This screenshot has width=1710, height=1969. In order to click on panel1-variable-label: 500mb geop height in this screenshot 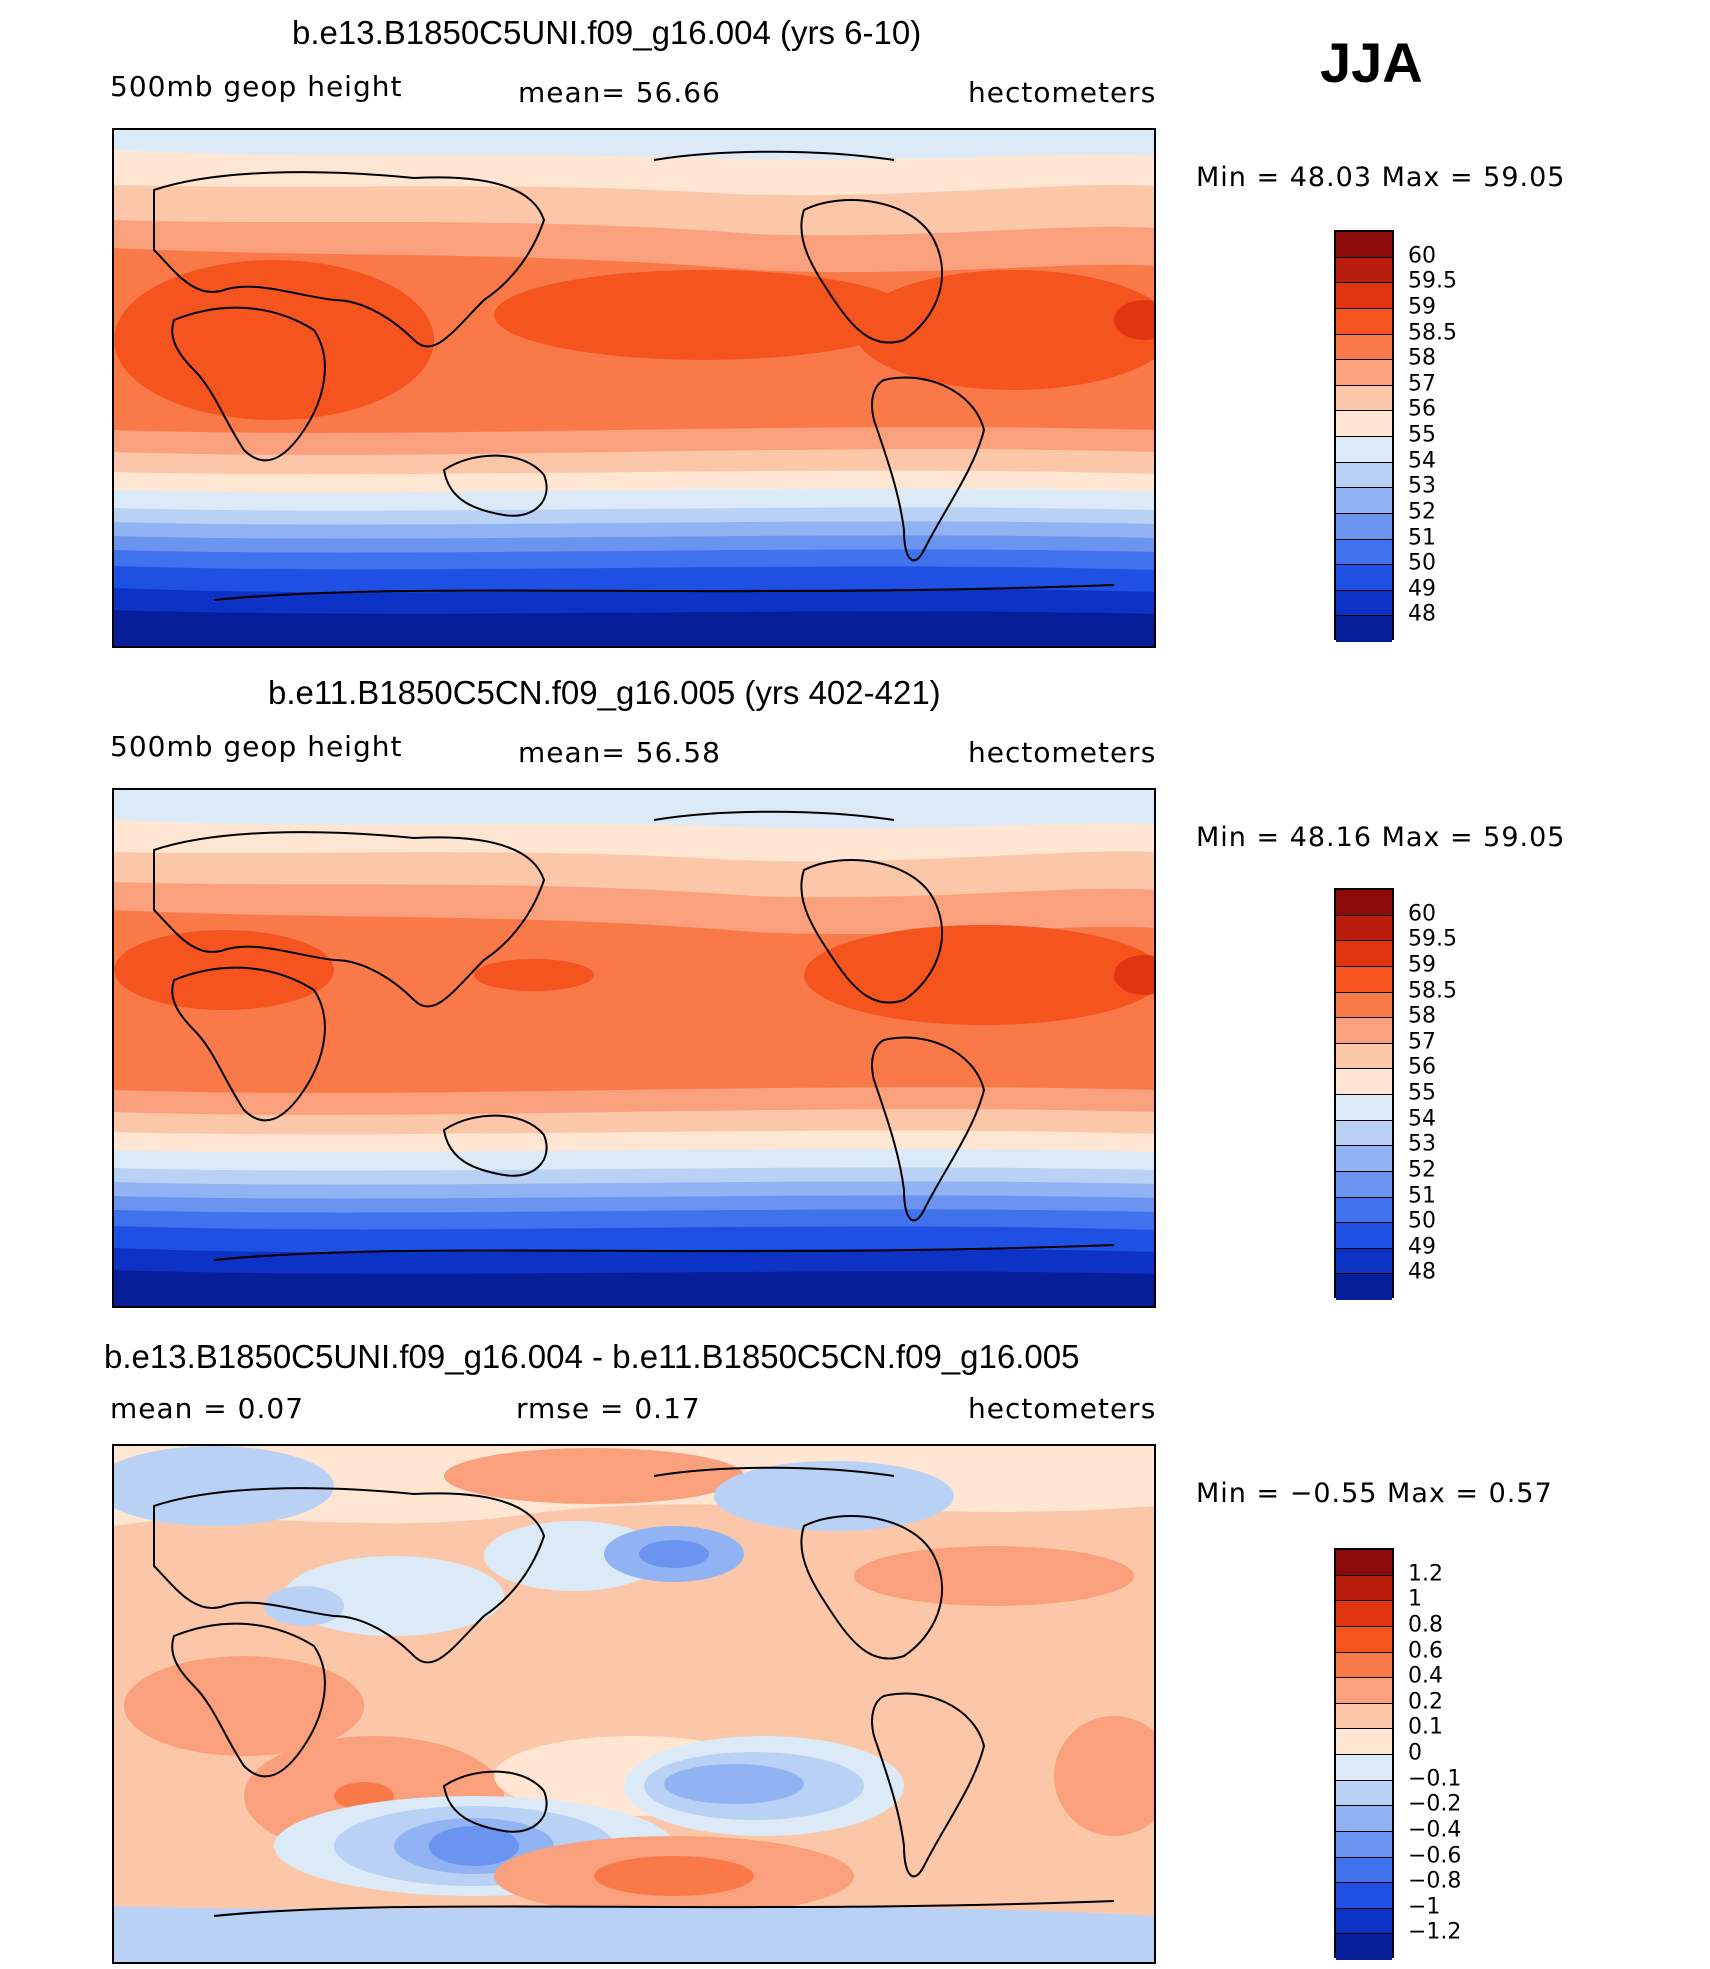, I will do `click(256, 86)`.